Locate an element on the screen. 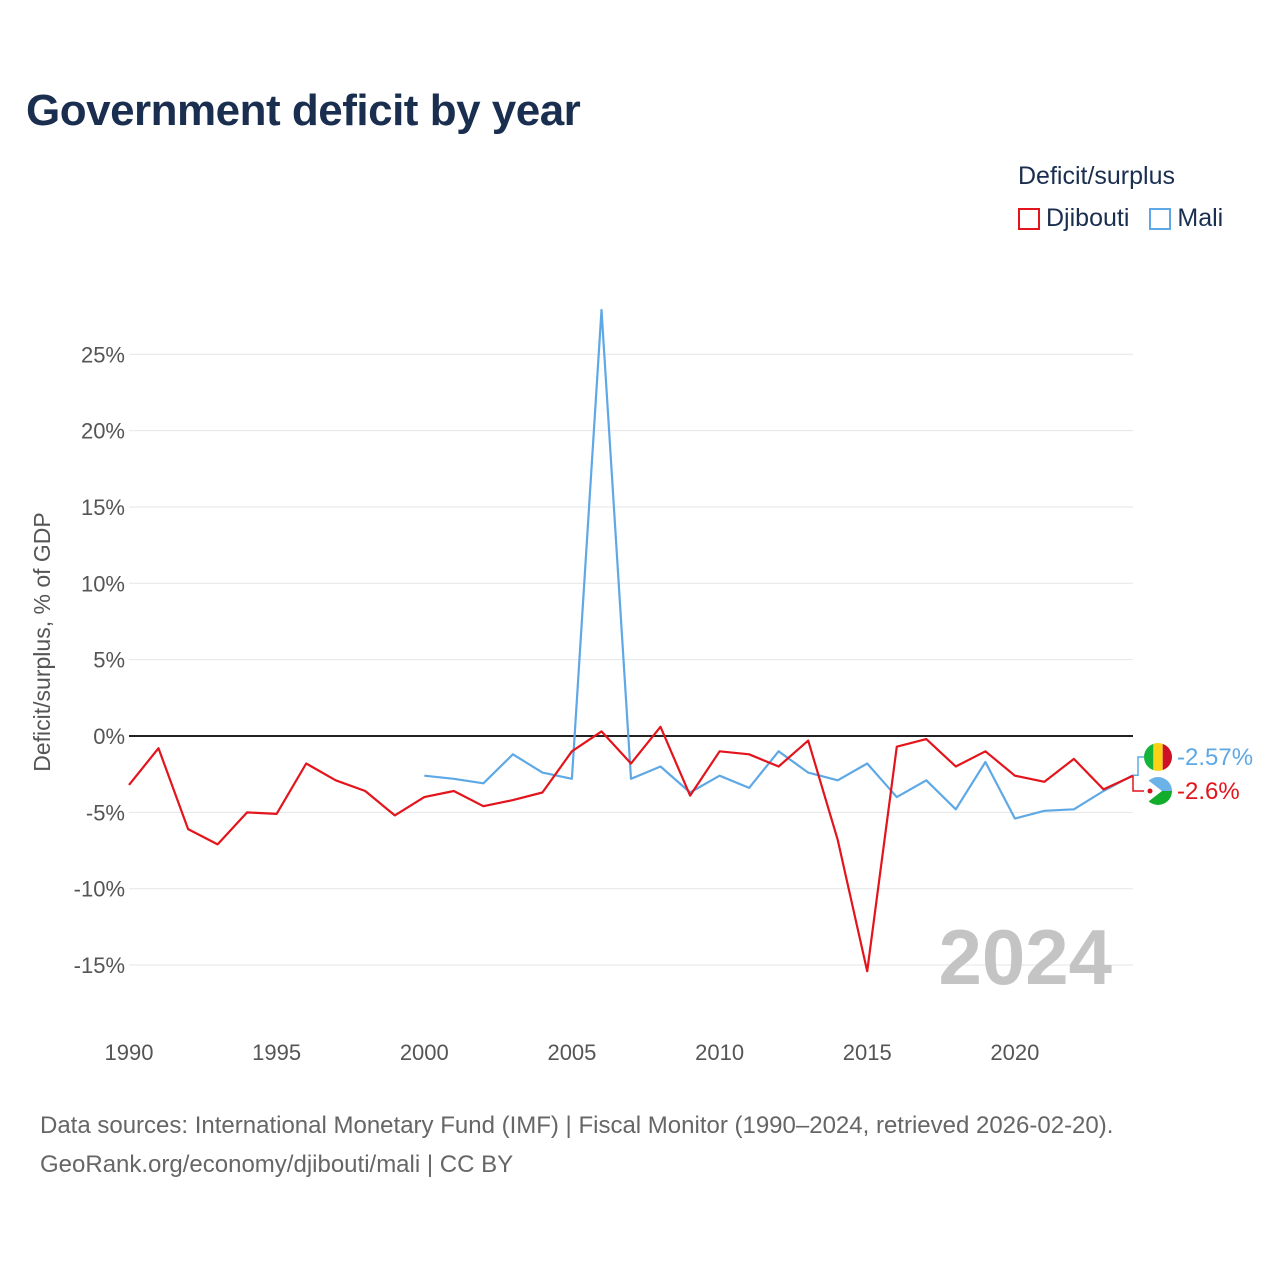 The height and width of the screenshot is (1280, 1280). y-tick-label: -15% is located at coordinates (99, 965).